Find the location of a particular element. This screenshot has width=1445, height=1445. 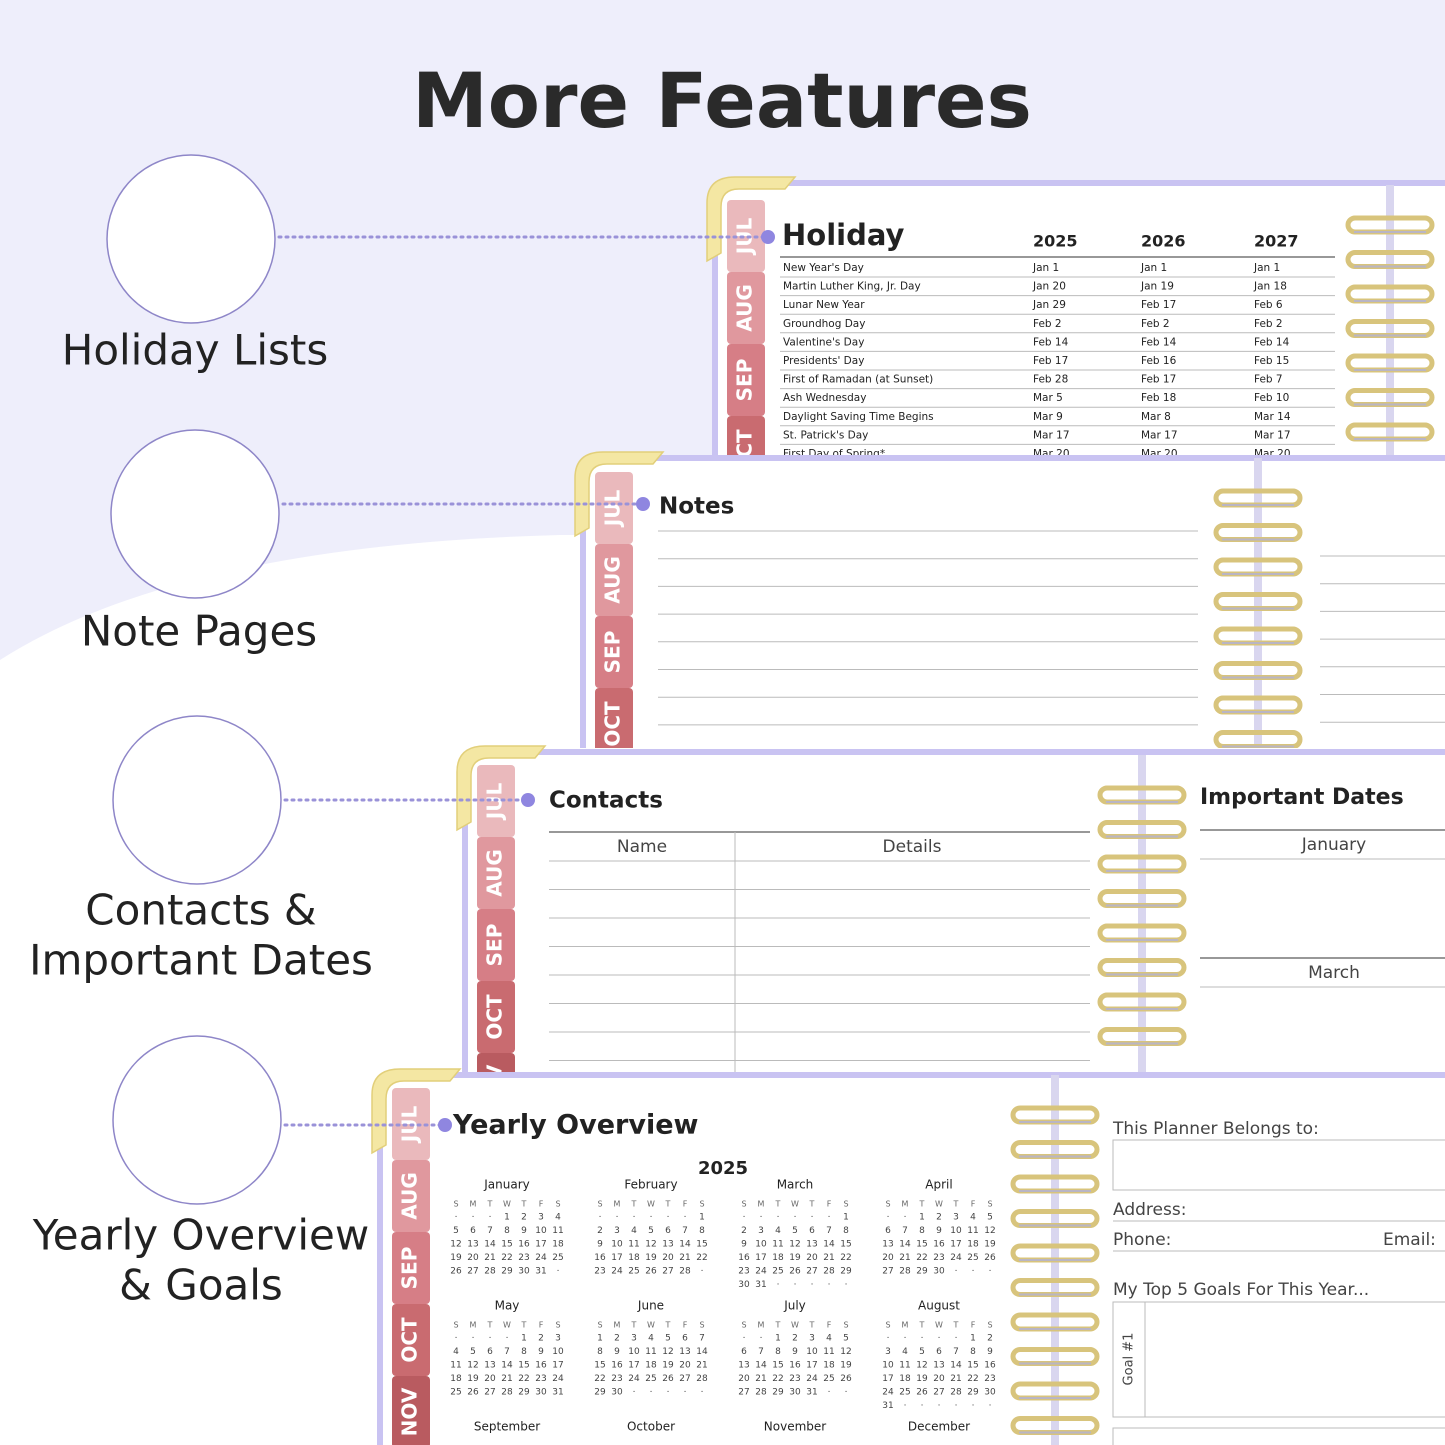

feature-label: & Goals is located at coordinates (201, 1285).